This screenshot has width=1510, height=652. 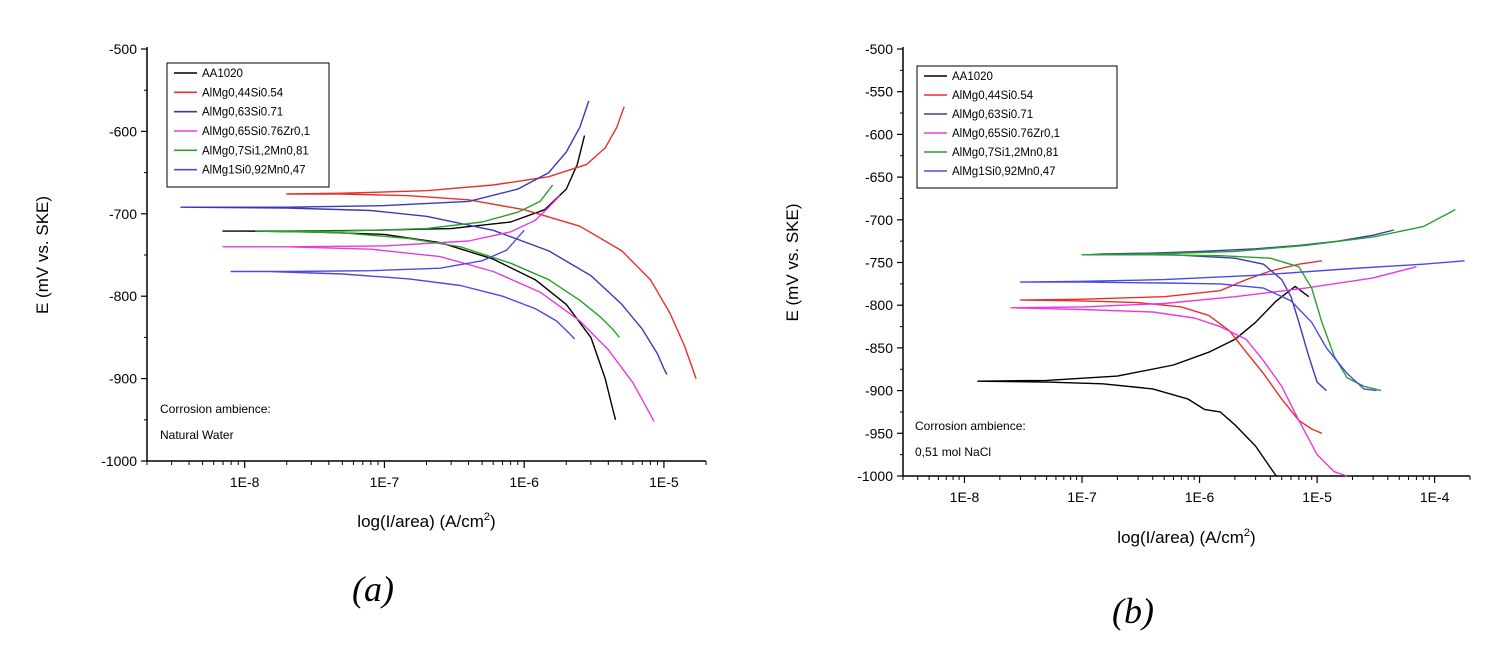 I want to click on y-tick-label: -850, so click(x=879, y=348).